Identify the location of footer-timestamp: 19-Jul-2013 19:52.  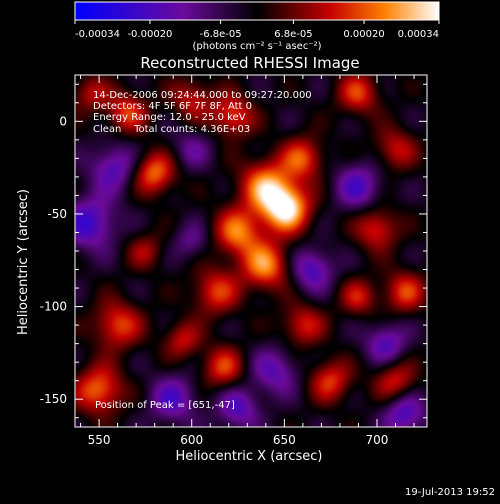
(450, 492).